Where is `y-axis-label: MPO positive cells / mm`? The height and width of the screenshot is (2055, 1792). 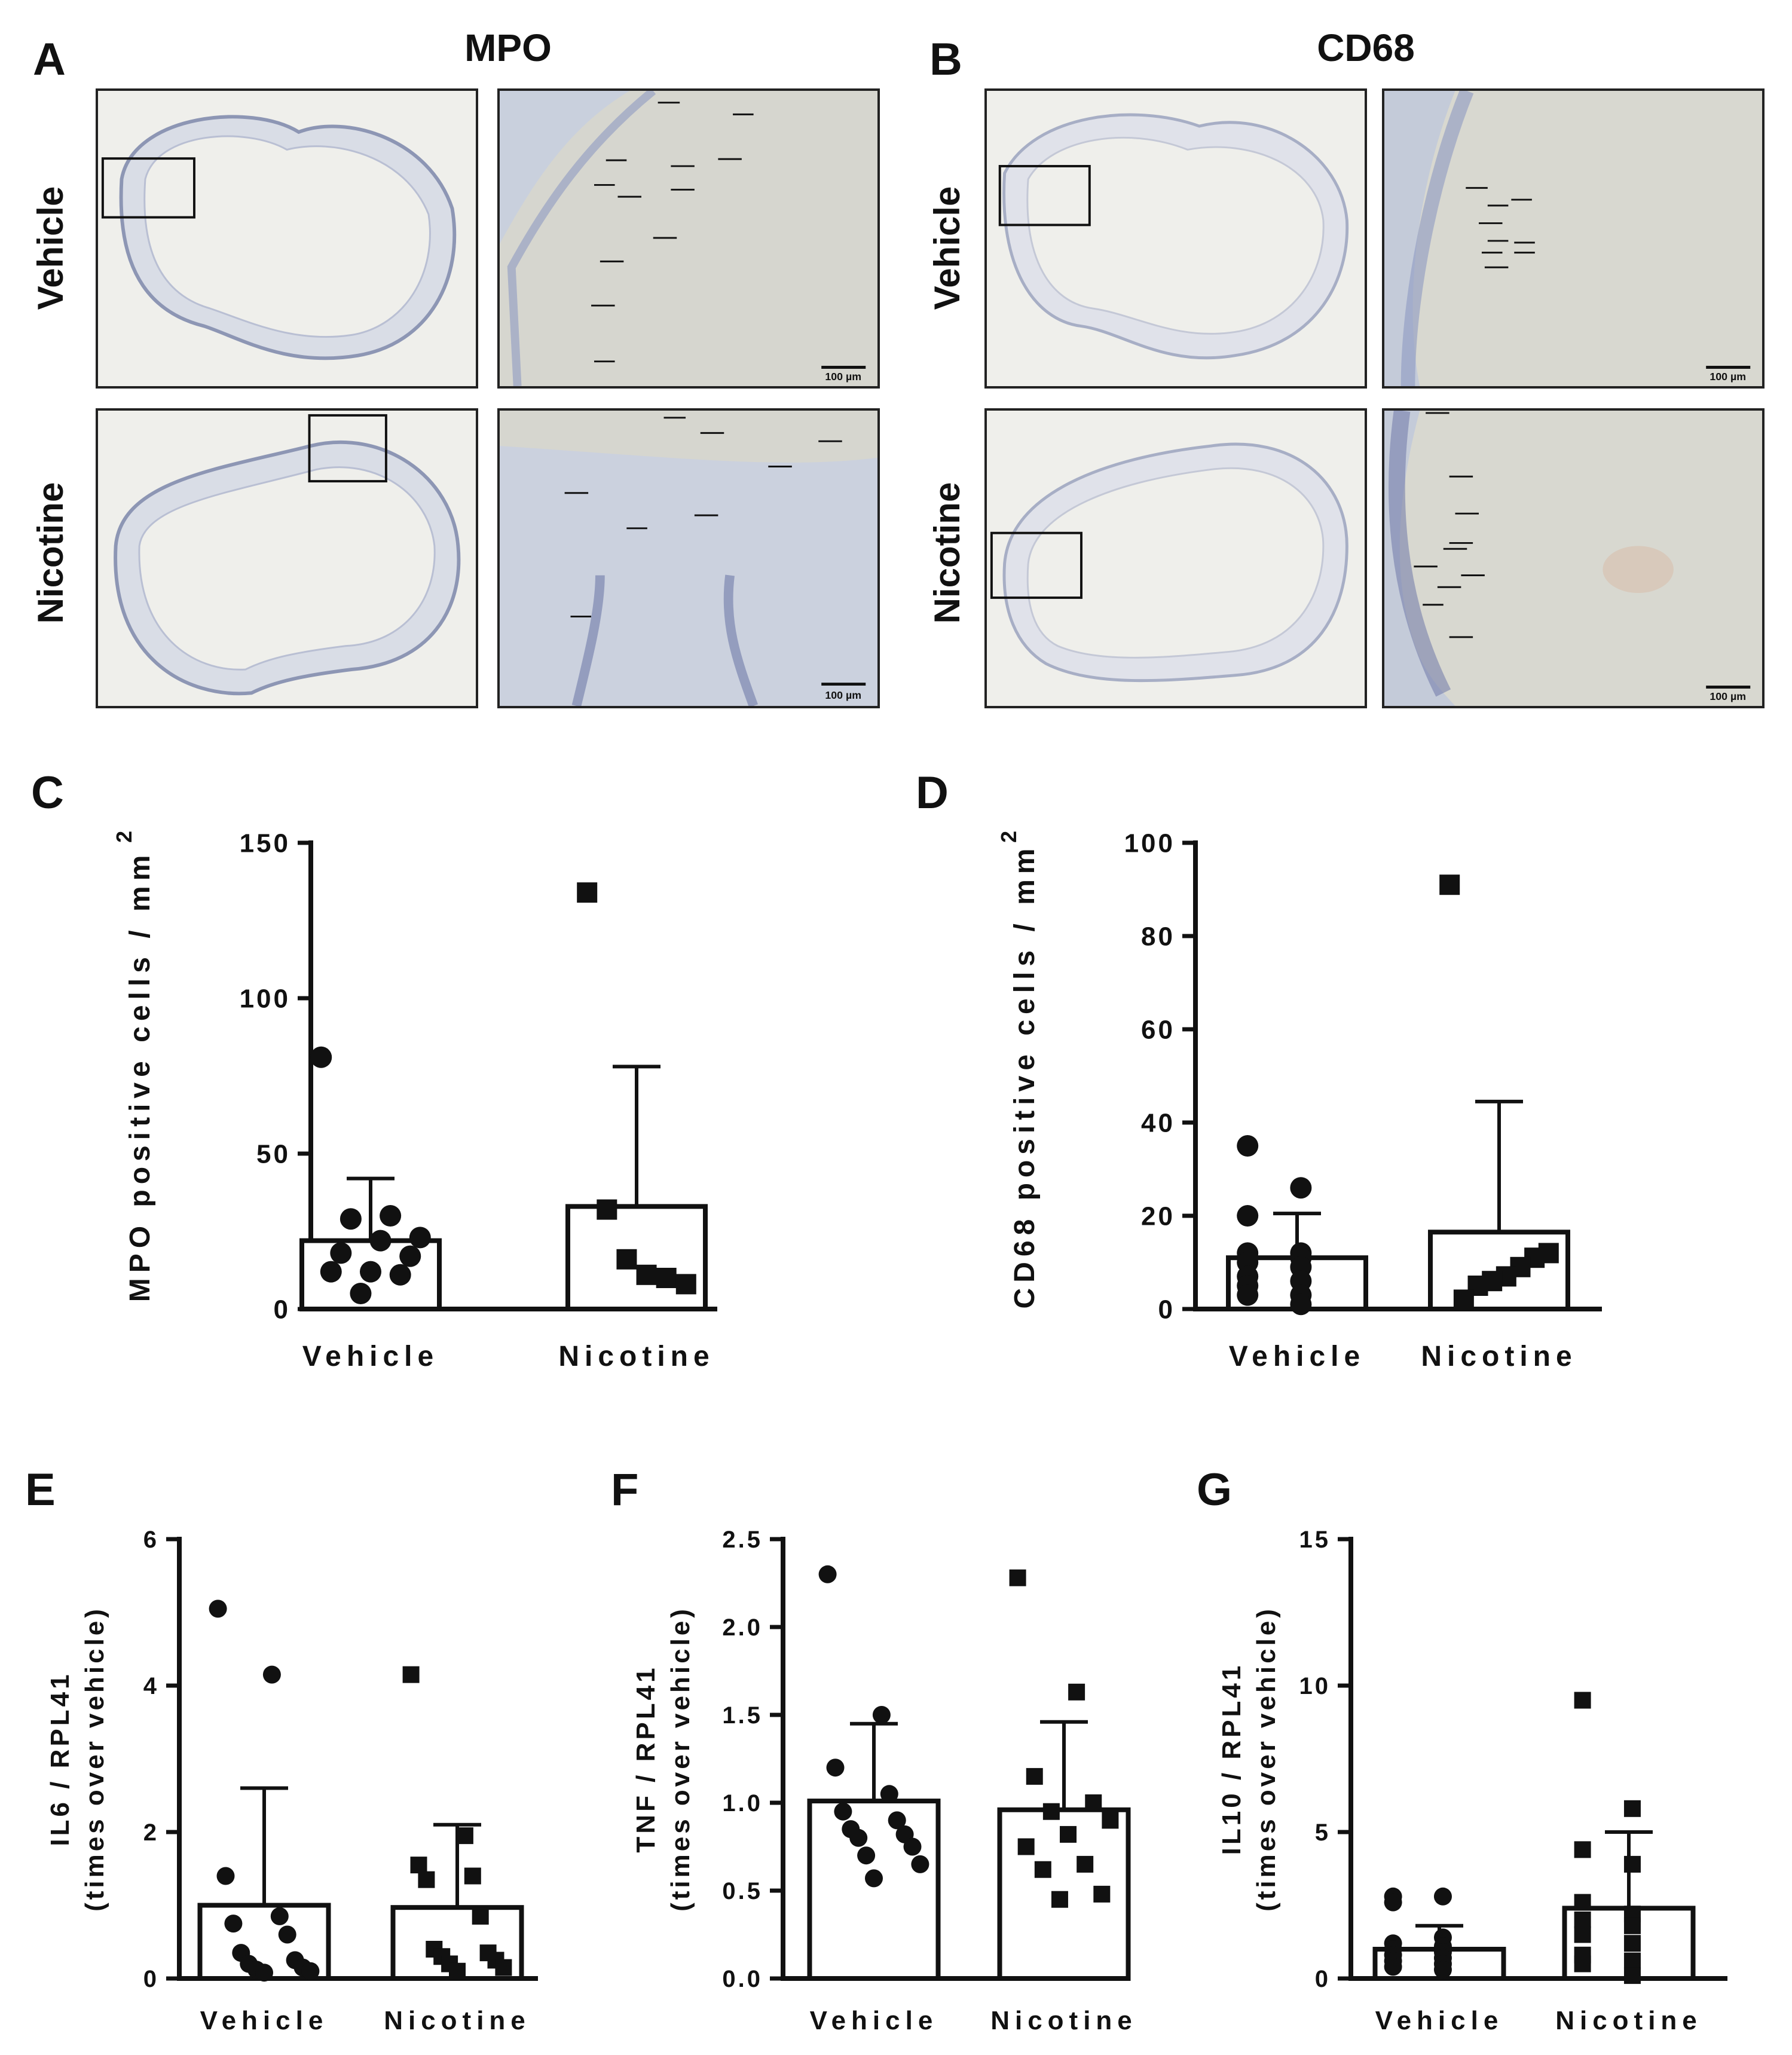 y-axis-label: MPO positive cells / mm is located at coordinates (140, 1076).